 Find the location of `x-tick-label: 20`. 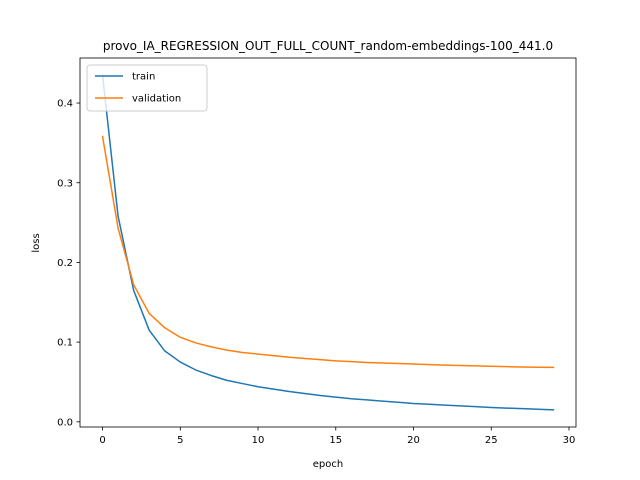

x-tick-label: 20 is located at coordinates (413, 440).